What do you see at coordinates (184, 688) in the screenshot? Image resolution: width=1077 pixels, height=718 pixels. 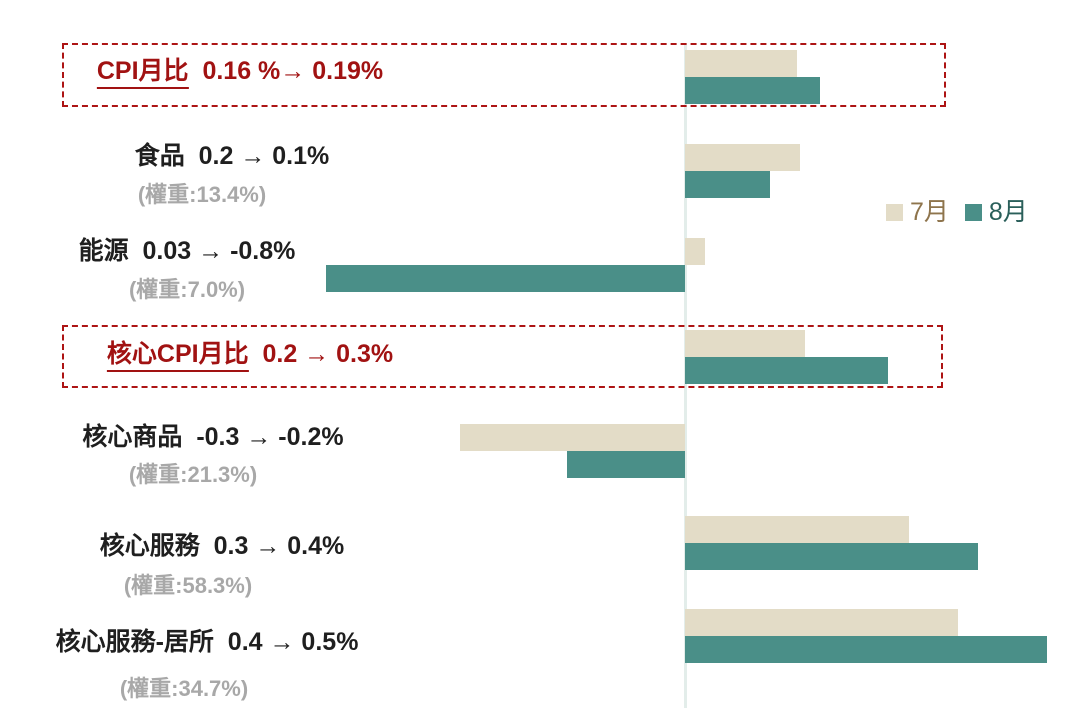 I see `row-weight: (權重:34.7%)` at bounding box center [184, 688].